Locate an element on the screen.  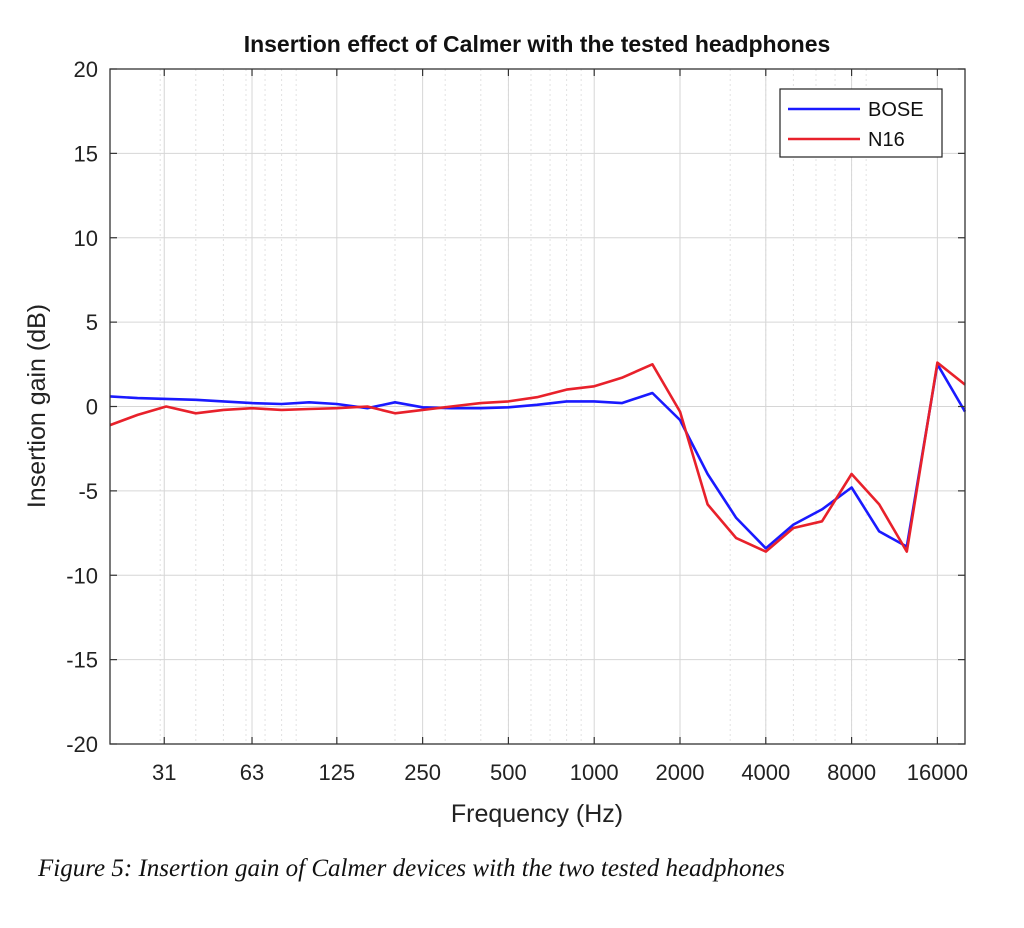
x-tick-label: 125 is located at coordinates (336, 772).